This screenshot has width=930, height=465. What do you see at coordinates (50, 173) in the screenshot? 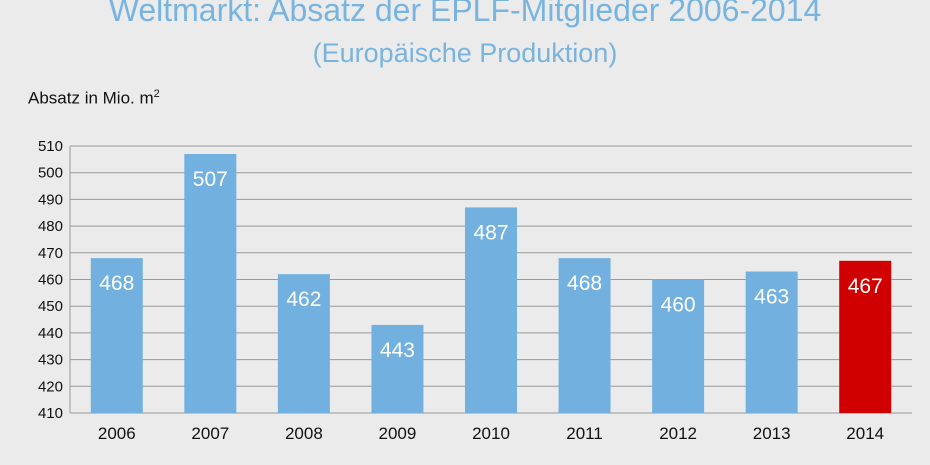
I see `y-tick-label: 500` at bounding box center [50, 173].